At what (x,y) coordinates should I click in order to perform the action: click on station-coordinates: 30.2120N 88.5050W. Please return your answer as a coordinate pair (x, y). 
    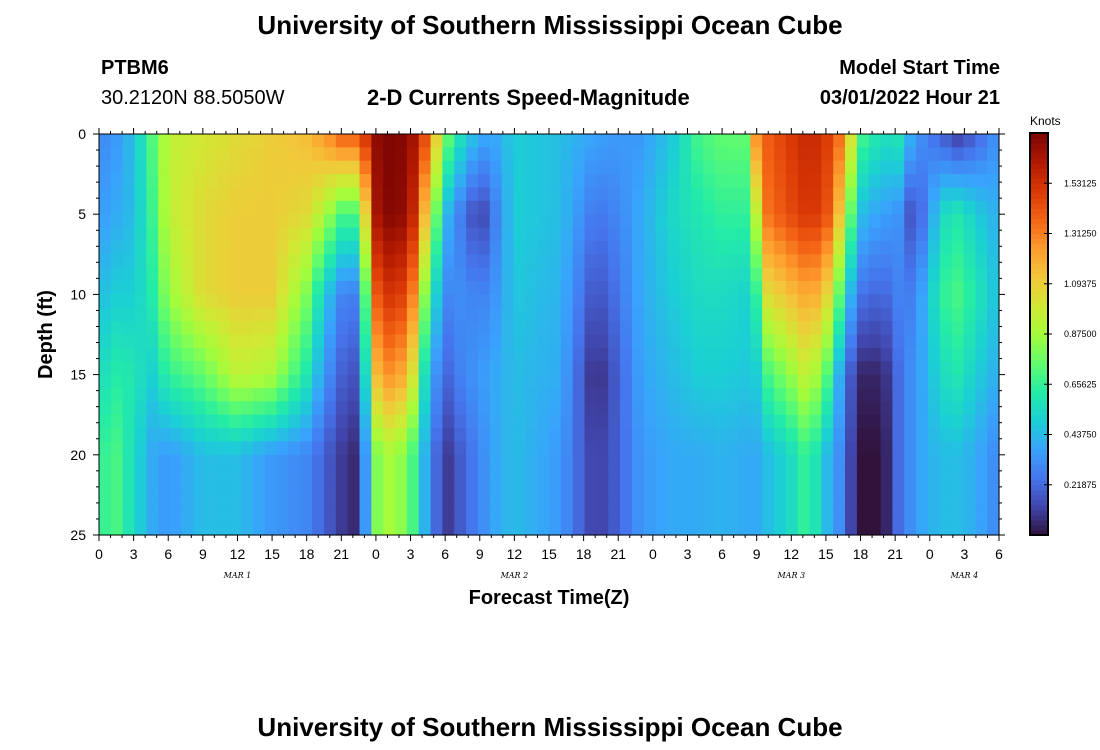
    Looking at the image, I should click on (193, 98).